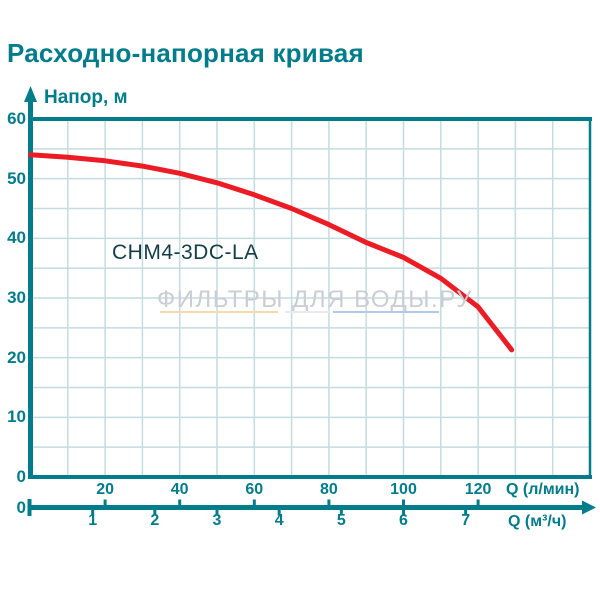 This screenshot has width=600, height=600. Describe the element at coordinates (328, 489) in the screenshot. I see `x-tick-label-lmin: 80` at that location.